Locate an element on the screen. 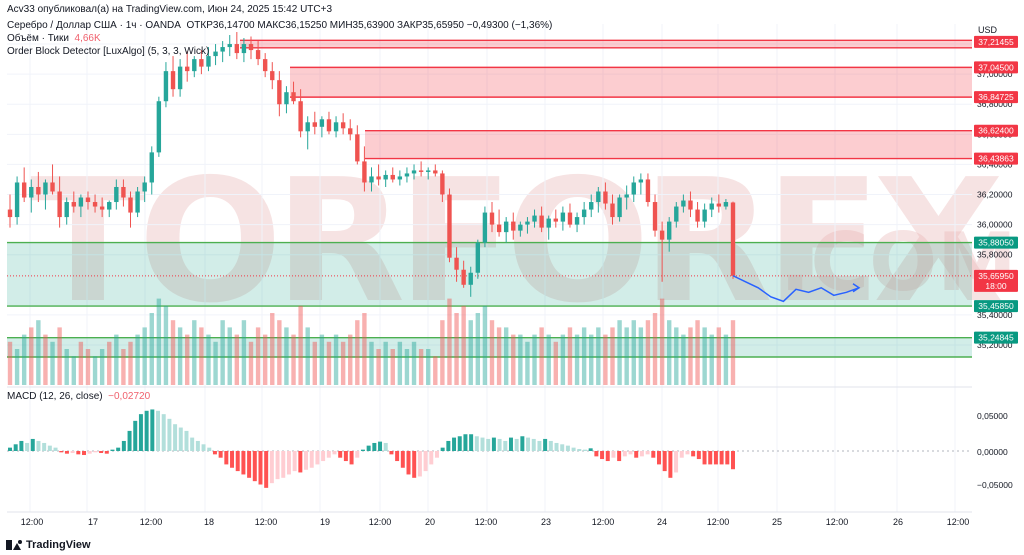 Image resolution: width=1024 pixels, height=555 pixels. macd-legend: MACD (12, 26, close) −0,02720 is located at coordinates (78, 397).